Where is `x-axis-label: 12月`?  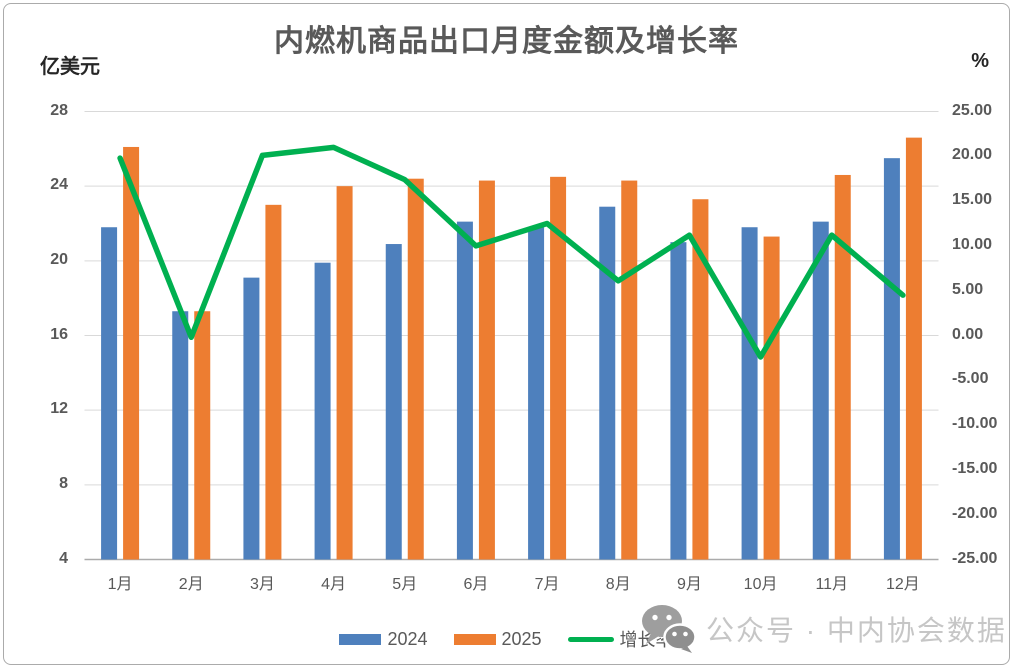 x-axis-label: 12月 is located at coordinates (903, 584).